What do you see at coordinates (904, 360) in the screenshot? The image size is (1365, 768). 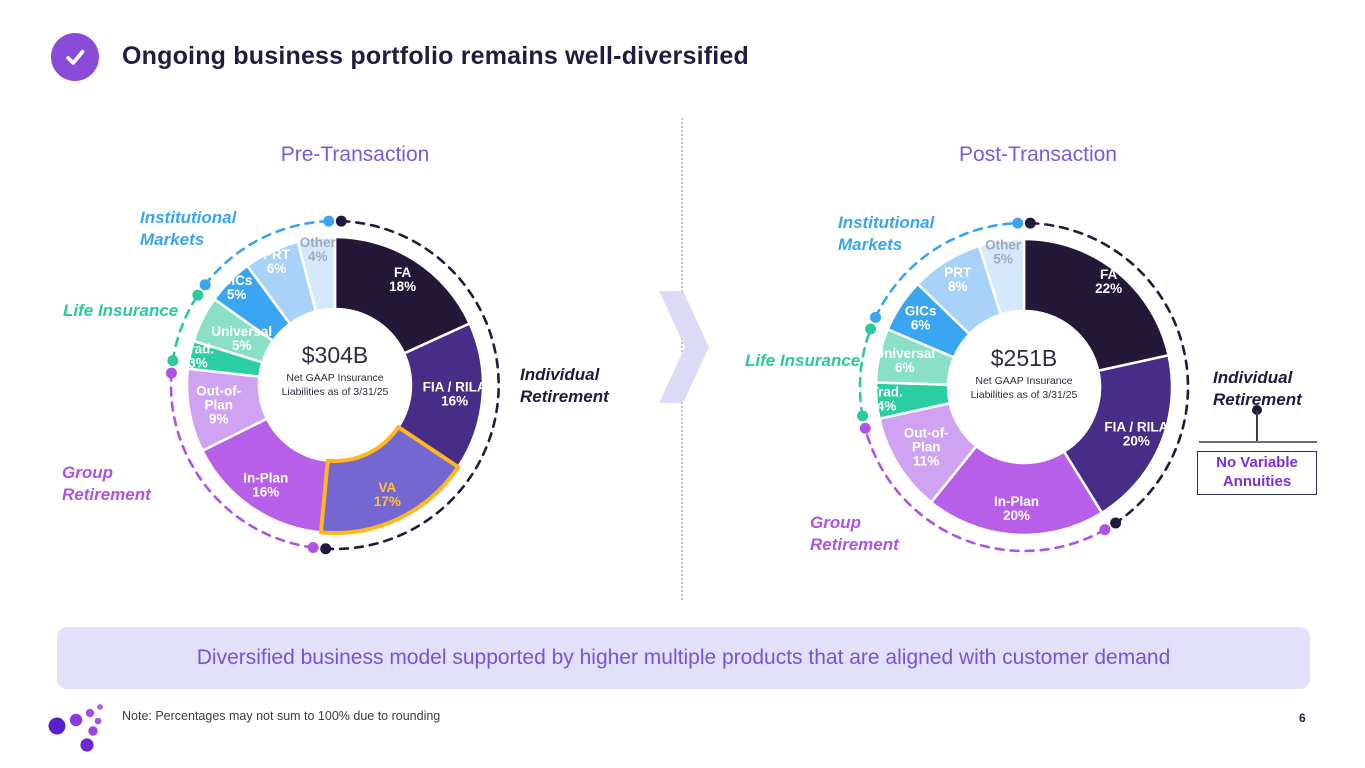 I see `segment-label-universal: Universal 6%` at bounding box center [904, 360].